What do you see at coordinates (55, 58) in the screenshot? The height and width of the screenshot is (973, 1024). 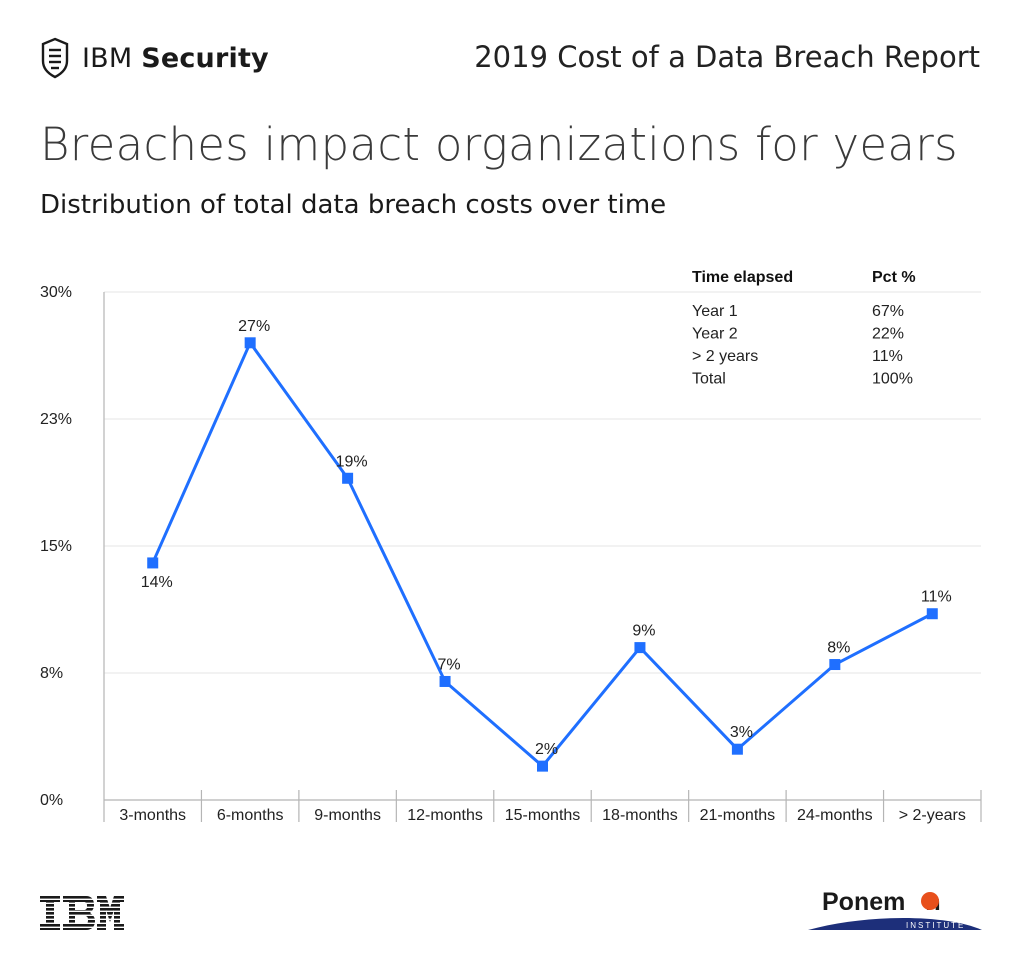 I see `ibm-security-shield-icon` at bounding box center [55, 58].